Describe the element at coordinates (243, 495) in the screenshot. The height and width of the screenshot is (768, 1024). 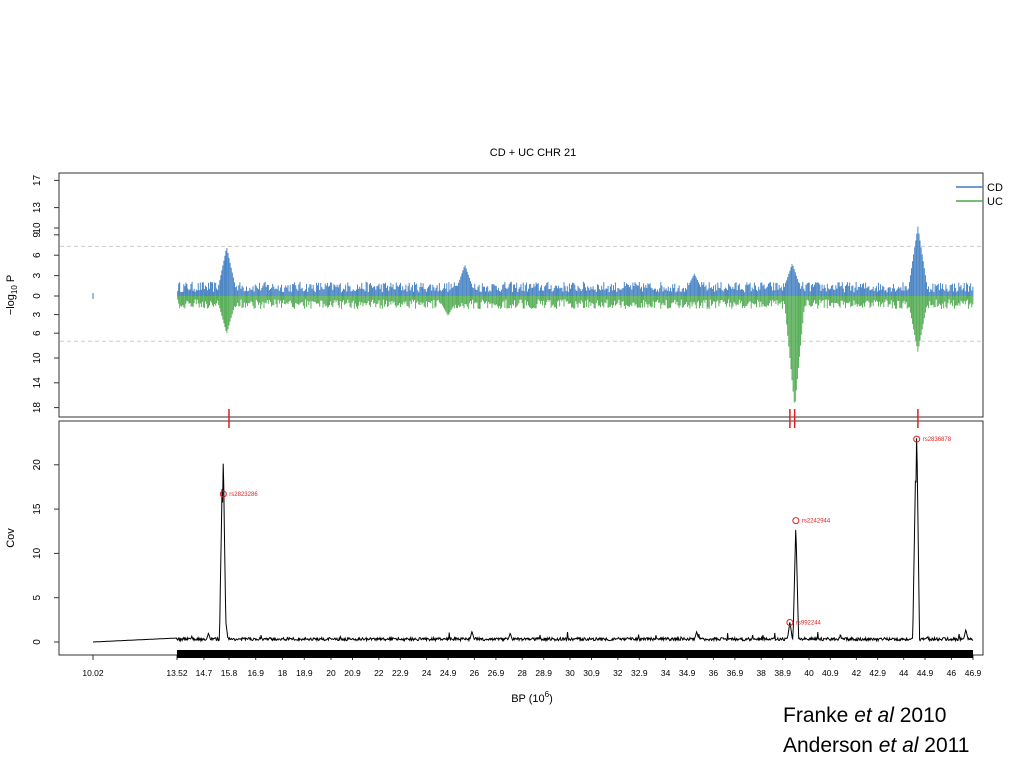
I see `snp-annotation-label: rs2823286` at that location.